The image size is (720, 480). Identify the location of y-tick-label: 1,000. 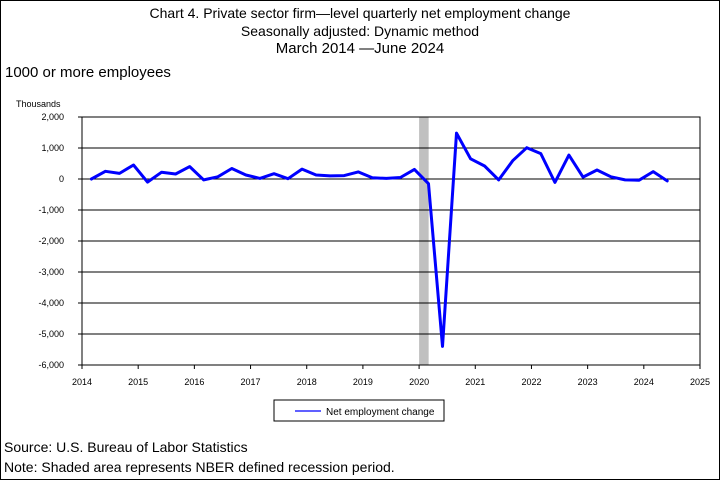
(52, 148).